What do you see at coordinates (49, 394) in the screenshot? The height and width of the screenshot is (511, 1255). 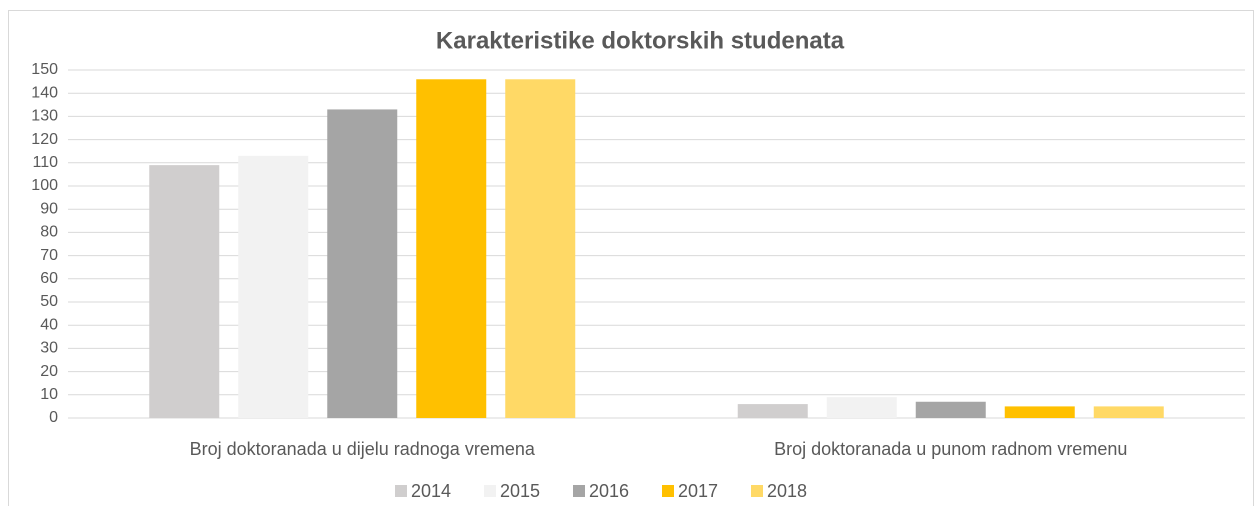 I see `y-tick-label: 10` at bounding box center [49, 394].